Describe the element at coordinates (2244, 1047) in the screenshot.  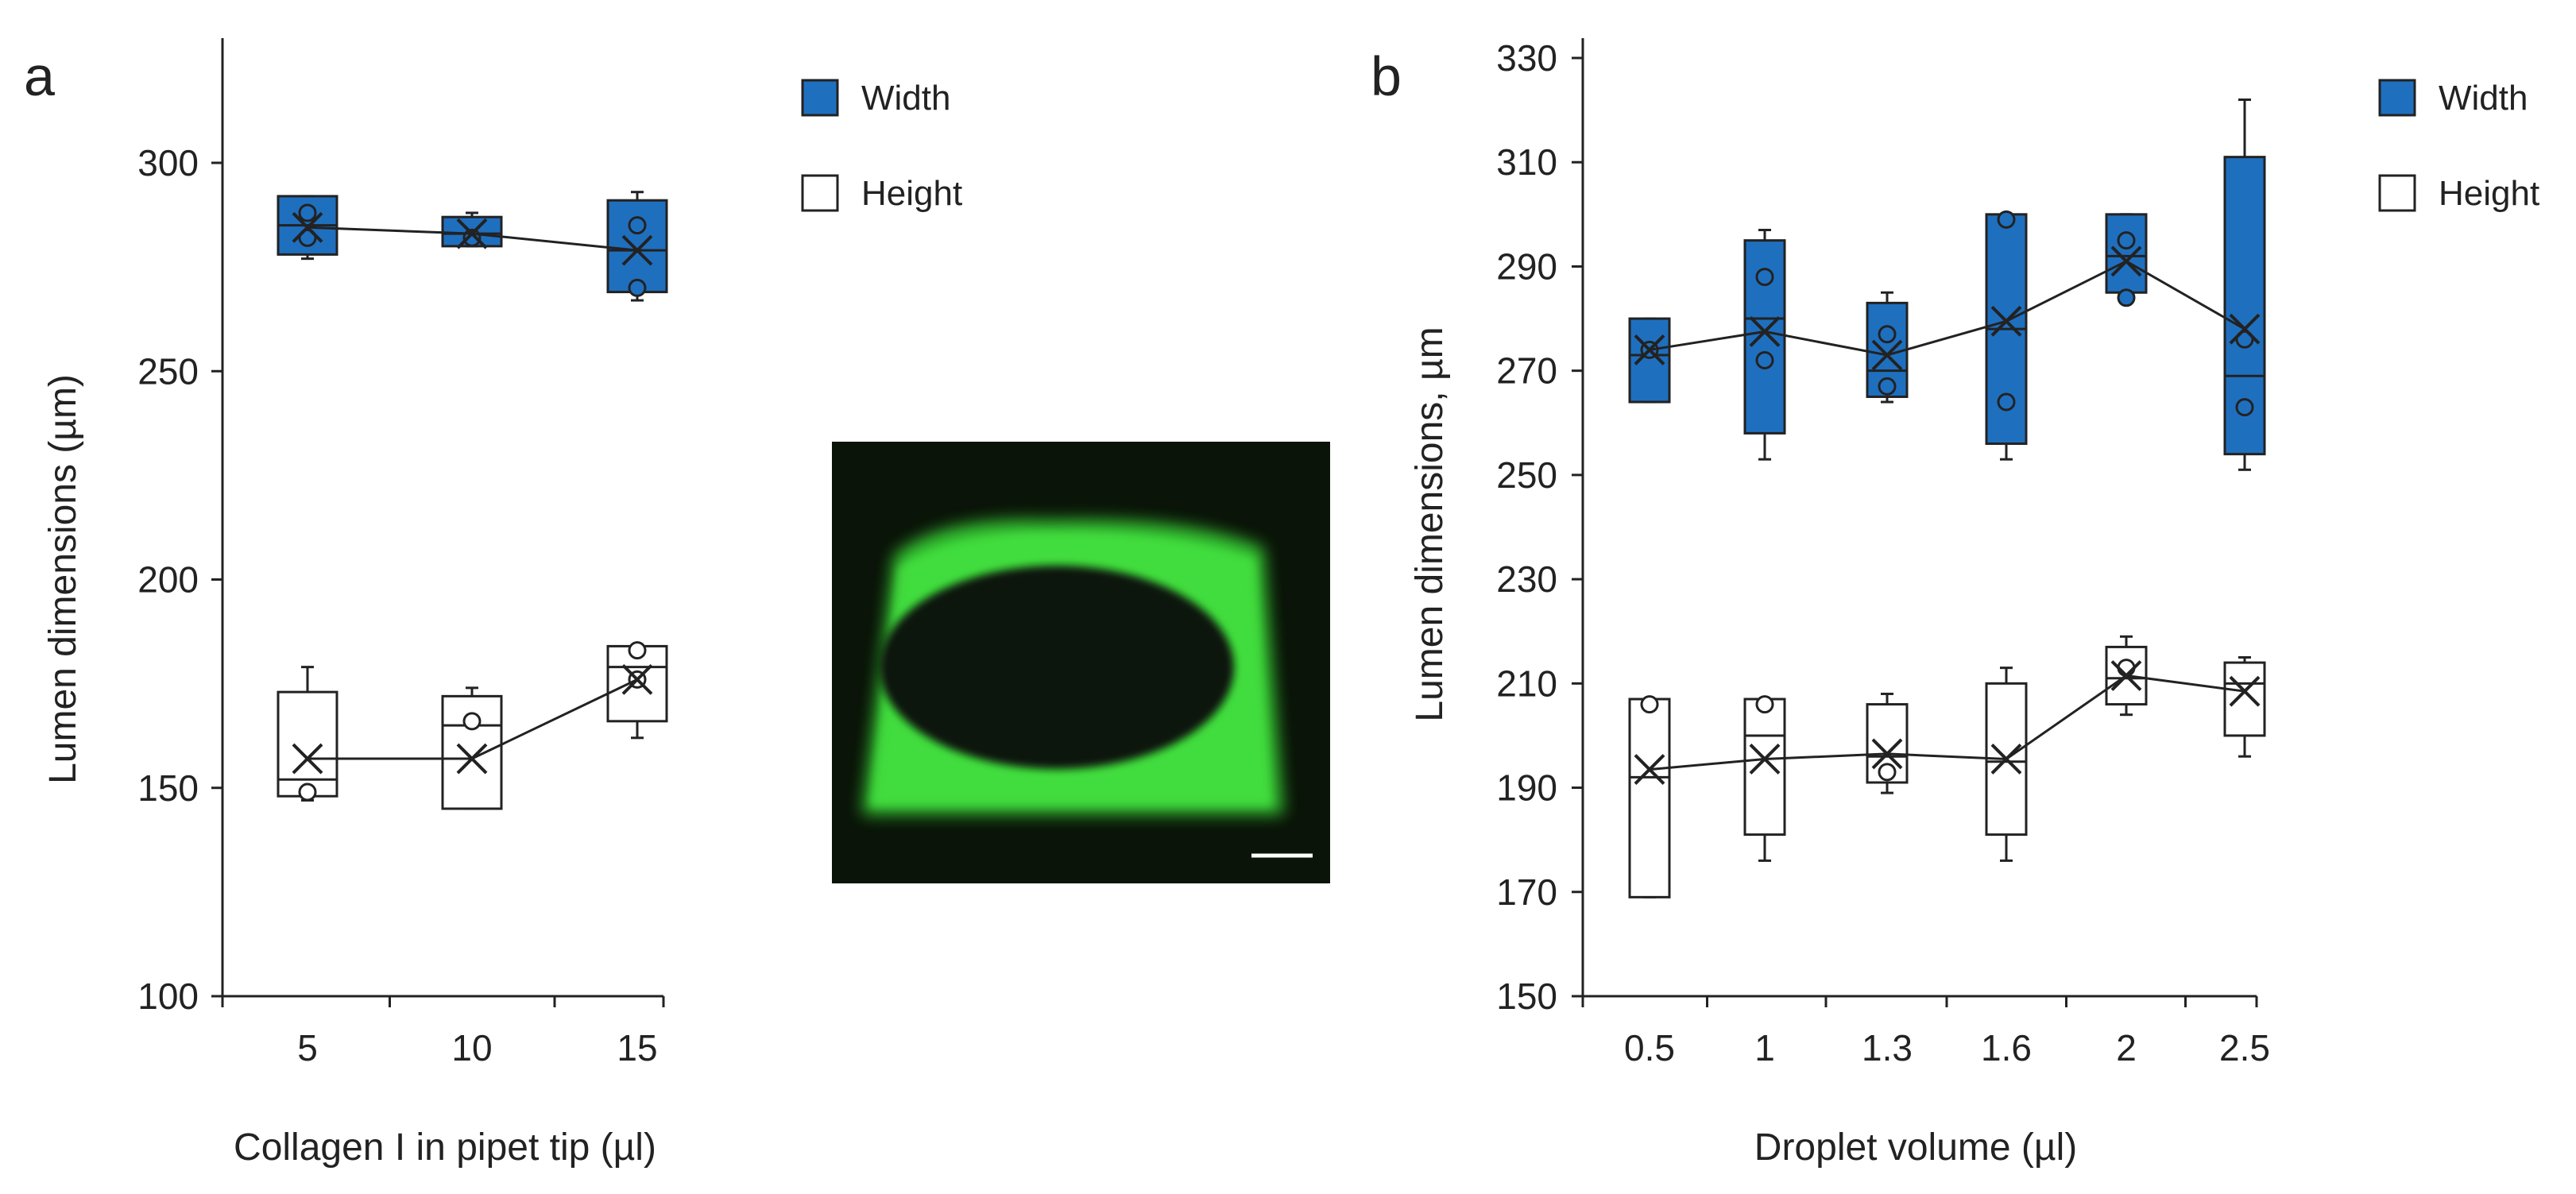
I see `x-tick-label: 2.5` at that location.